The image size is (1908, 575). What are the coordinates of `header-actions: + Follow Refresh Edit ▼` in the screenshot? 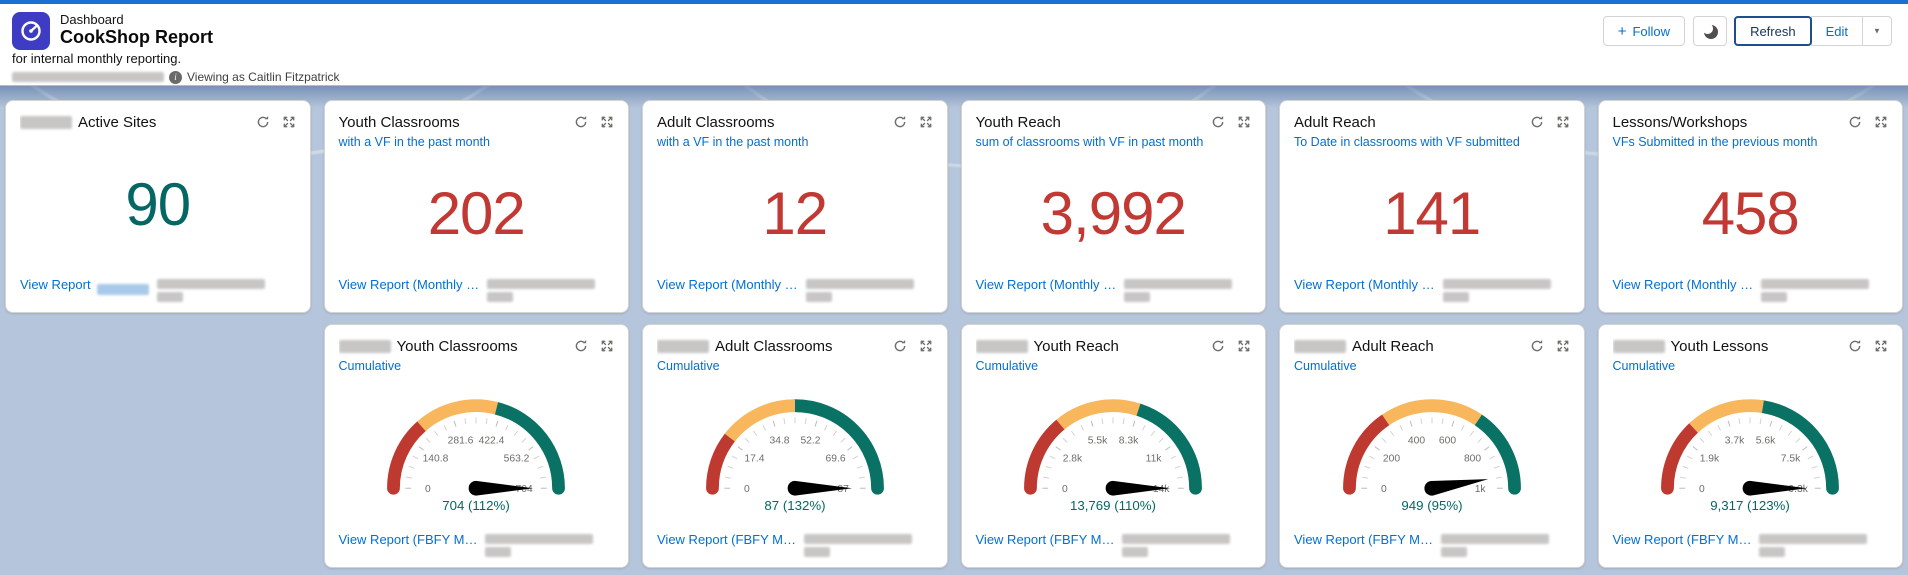 It's located at (1747, 31).